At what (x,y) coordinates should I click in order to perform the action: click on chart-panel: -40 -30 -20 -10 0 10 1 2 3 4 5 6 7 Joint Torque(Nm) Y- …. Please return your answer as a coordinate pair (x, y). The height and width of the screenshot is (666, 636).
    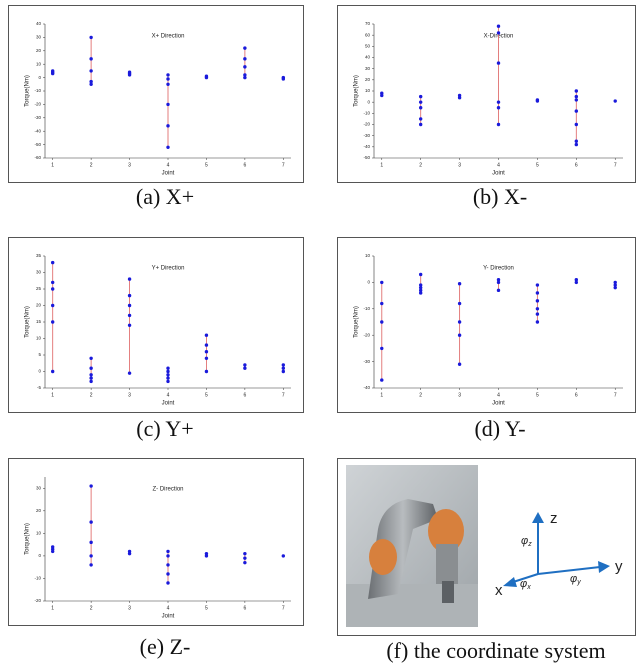
    Looking at the image, I should click on (486, 325).